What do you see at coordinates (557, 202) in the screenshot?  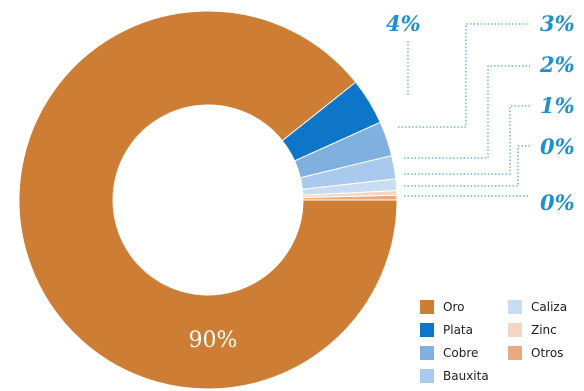 I see `label-otros: 0%` at bounding box center [557, 202].